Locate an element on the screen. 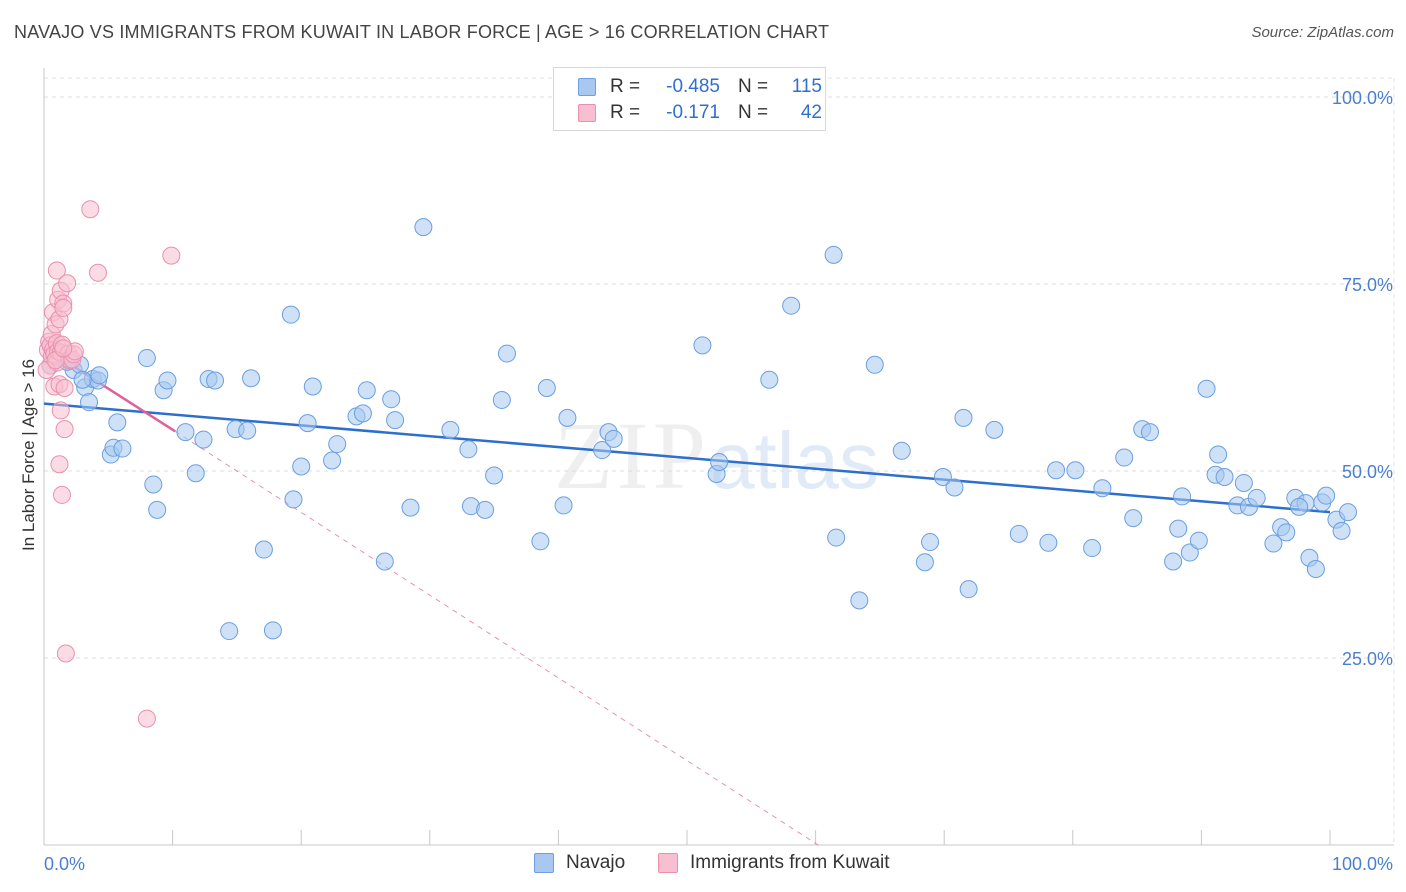  trend-line-navajo is located at coordinates (687, 458).